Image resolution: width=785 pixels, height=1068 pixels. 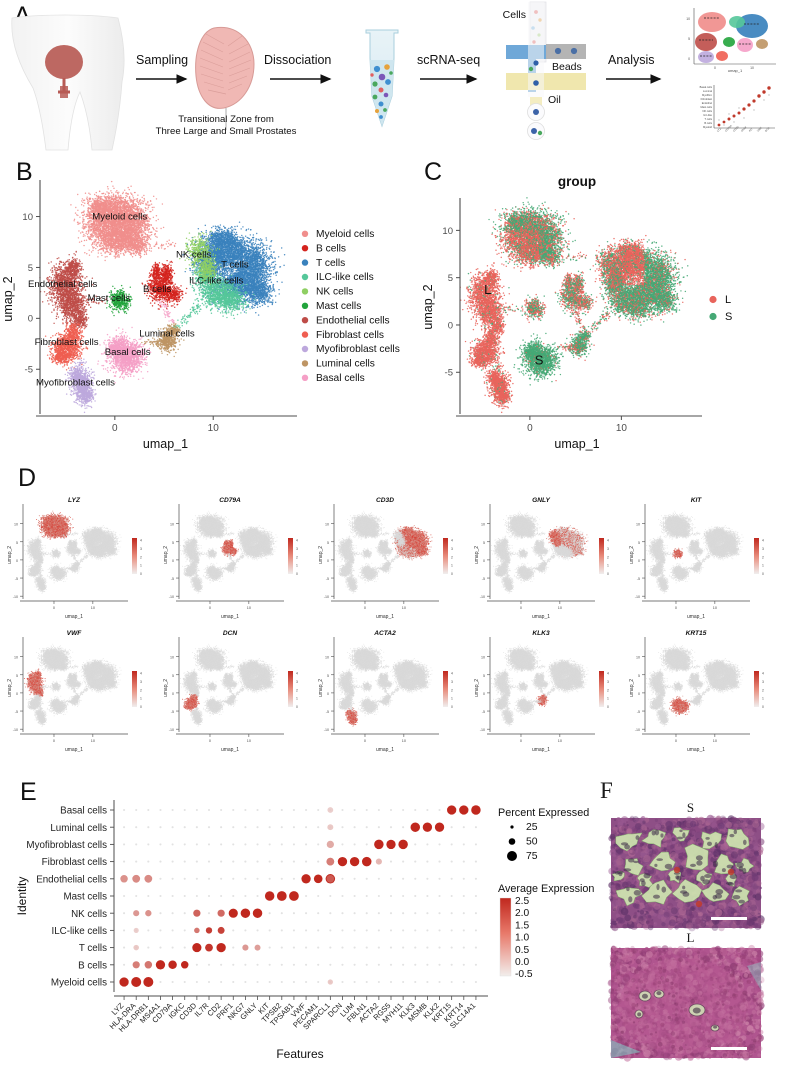 What do you see at coordinates (632, 688) in the screenshot?
I see `featureplot-ylabel: umap_2` at bounding box center [632, 688].